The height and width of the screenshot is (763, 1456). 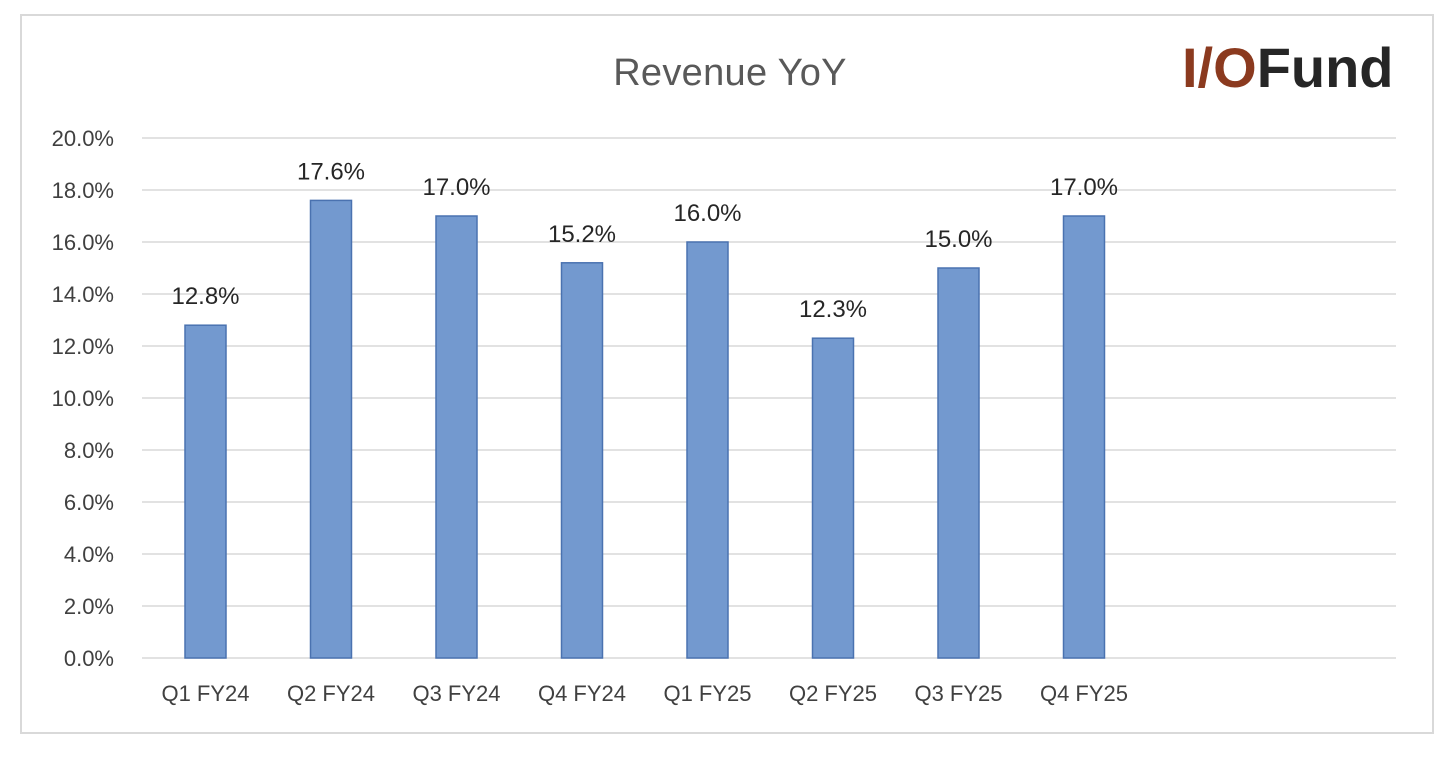 What do you see at coordinates (958, 693) in the screenshot?
I see `x-tick-label: Q3 FY25` at bounding box center [958, 693].